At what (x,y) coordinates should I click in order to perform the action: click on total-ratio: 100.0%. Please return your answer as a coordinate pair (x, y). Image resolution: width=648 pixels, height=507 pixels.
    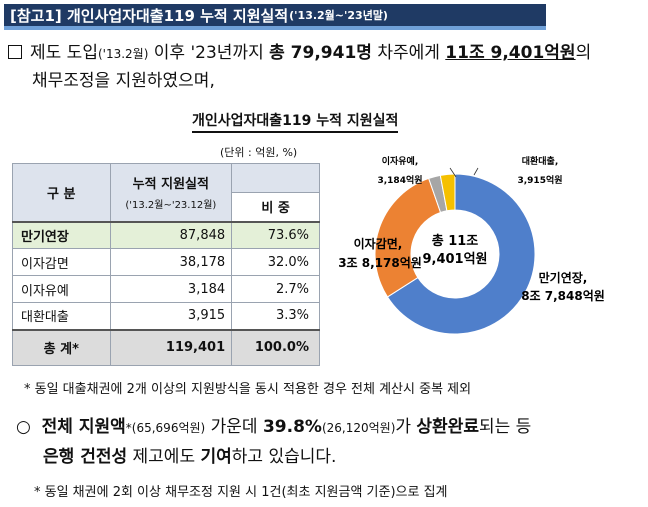
    Looking at the image, I should click on (275, 347).